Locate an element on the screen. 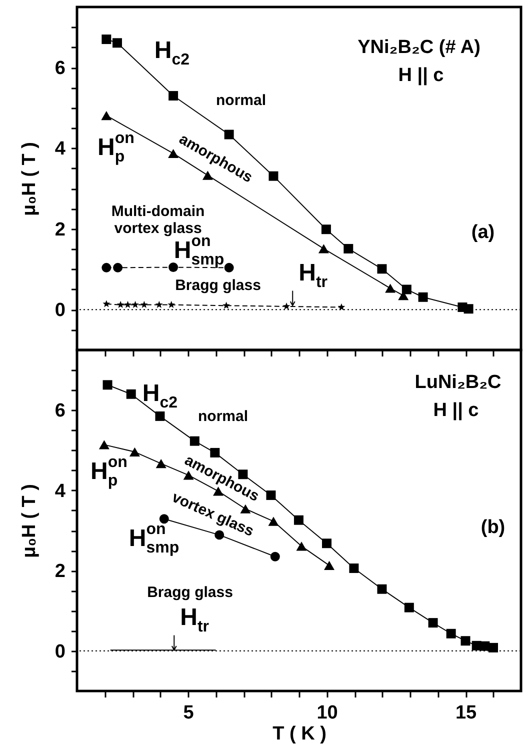  annotation: (a) is located at coordinates (483, 232).